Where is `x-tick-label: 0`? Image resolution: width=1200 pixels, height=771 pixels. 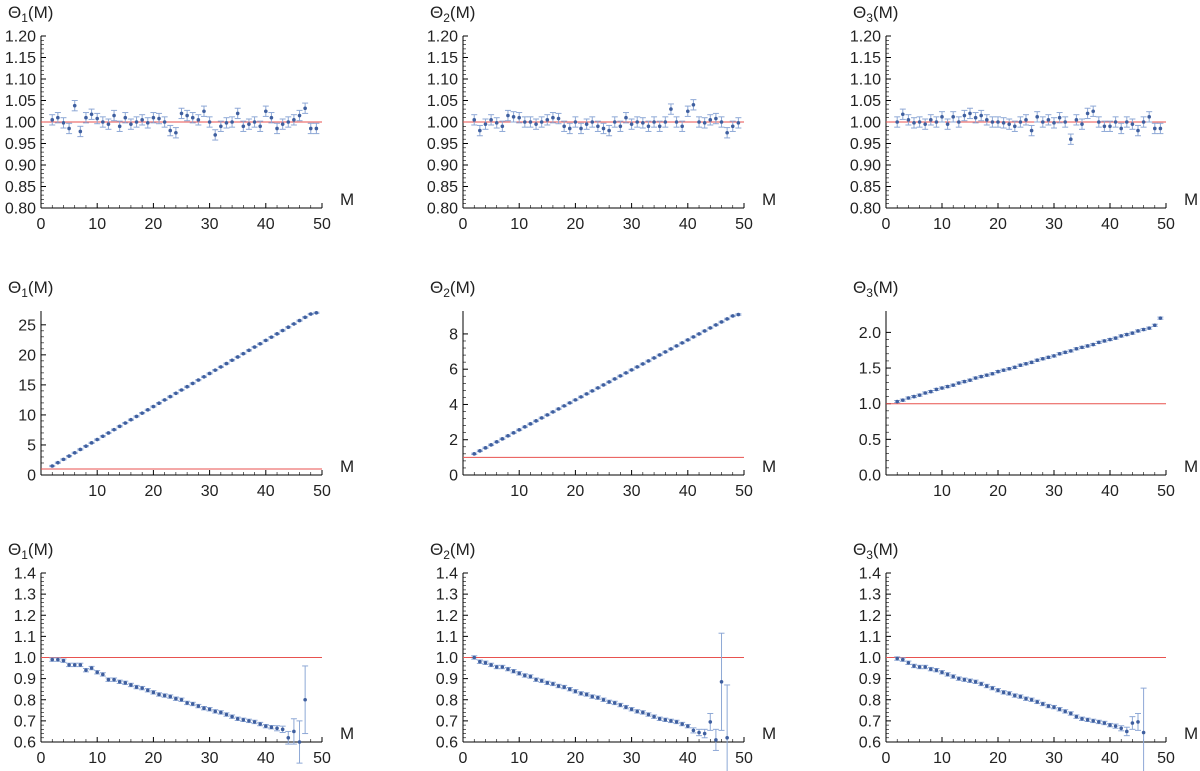
x-tick-label: 0 is located at coordinates (886, 758).